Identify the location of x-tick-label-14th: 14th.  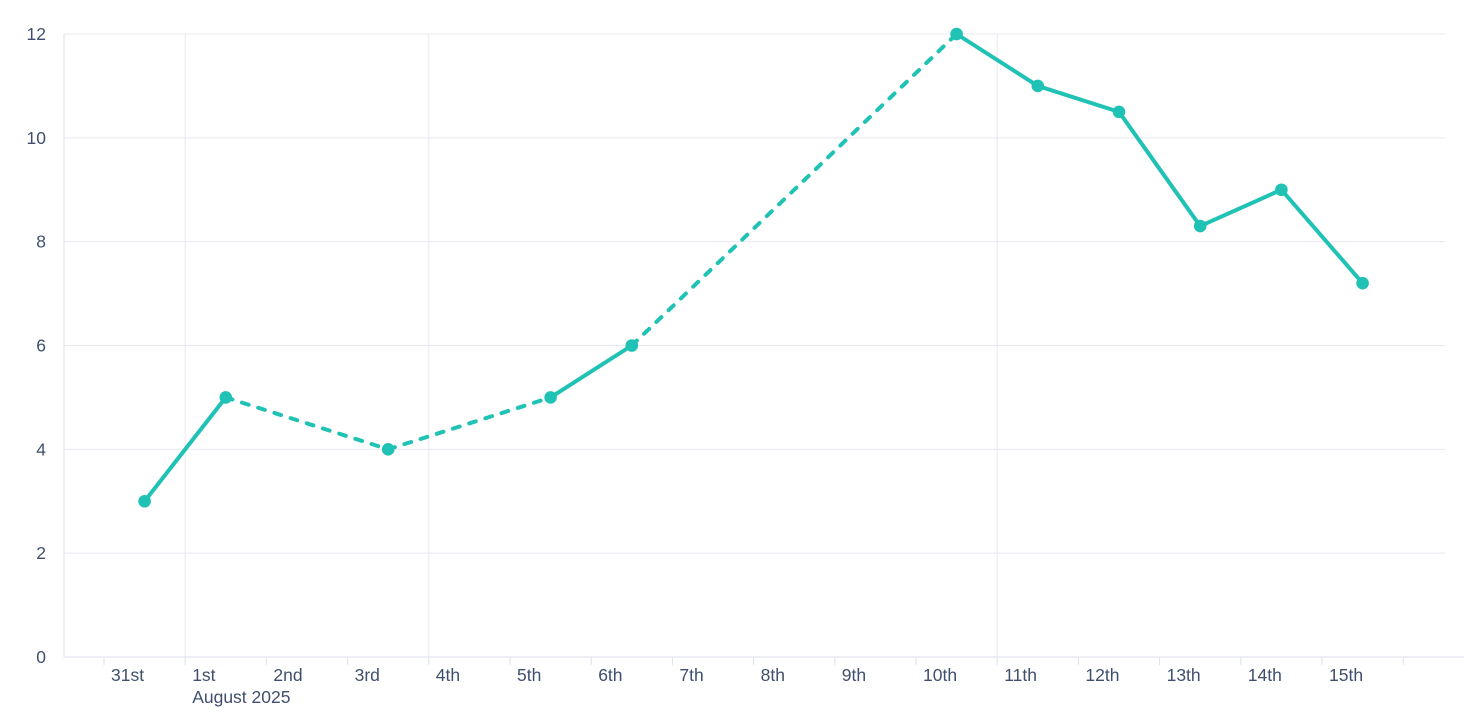
(1265, 675).